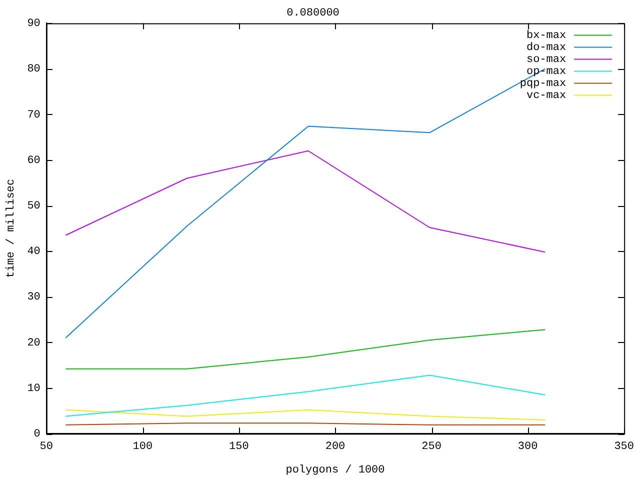 The width and height of the screenshot is (640, 480). What do you see at coordinates (335, 470) in the screenshot?
I see `x-axis-title: polygons / 1000` at bounding box center [335, 470].